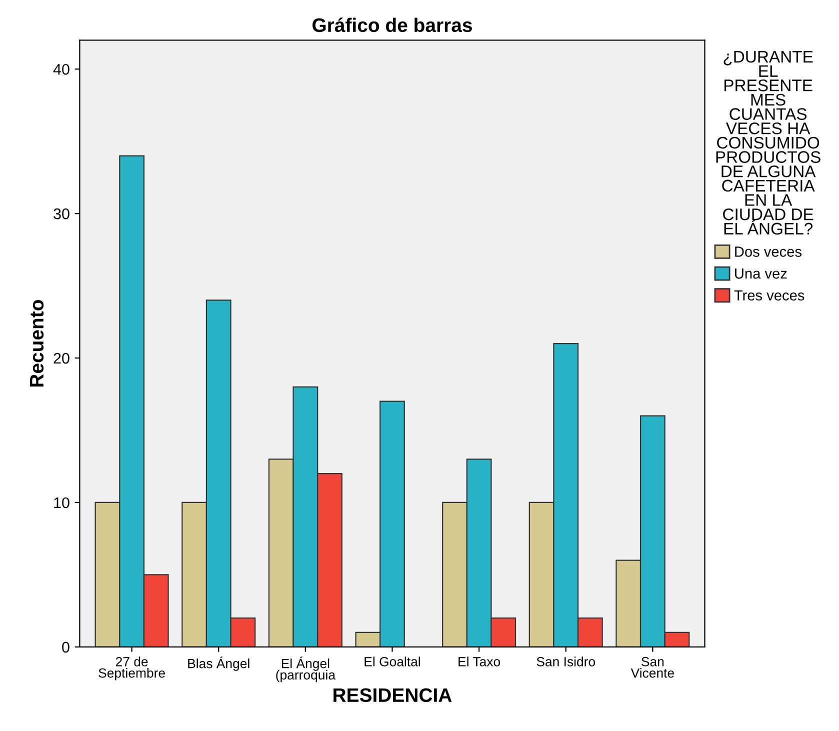  Describe the element at coordinates (62, 502) in the screenshot. I see `y-tick-label: 10` at that location.